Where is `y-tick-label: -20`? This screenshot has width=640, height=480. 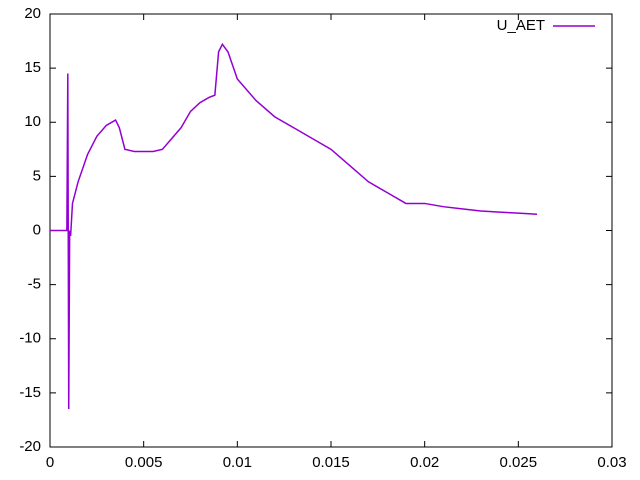
y-tick-label: -20 is located at coordinates (30, 446).